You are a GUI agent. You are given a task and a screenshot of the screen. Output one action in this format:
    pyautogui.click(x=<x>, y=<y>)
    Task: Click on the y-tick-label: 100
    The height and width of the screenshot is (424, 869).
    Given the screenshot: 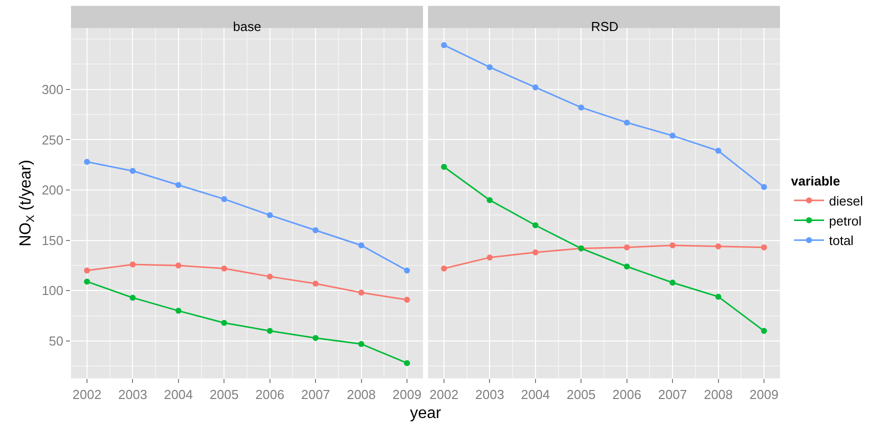 What is the action you would take?
    pyautogui.click(x=53, y=290)
    